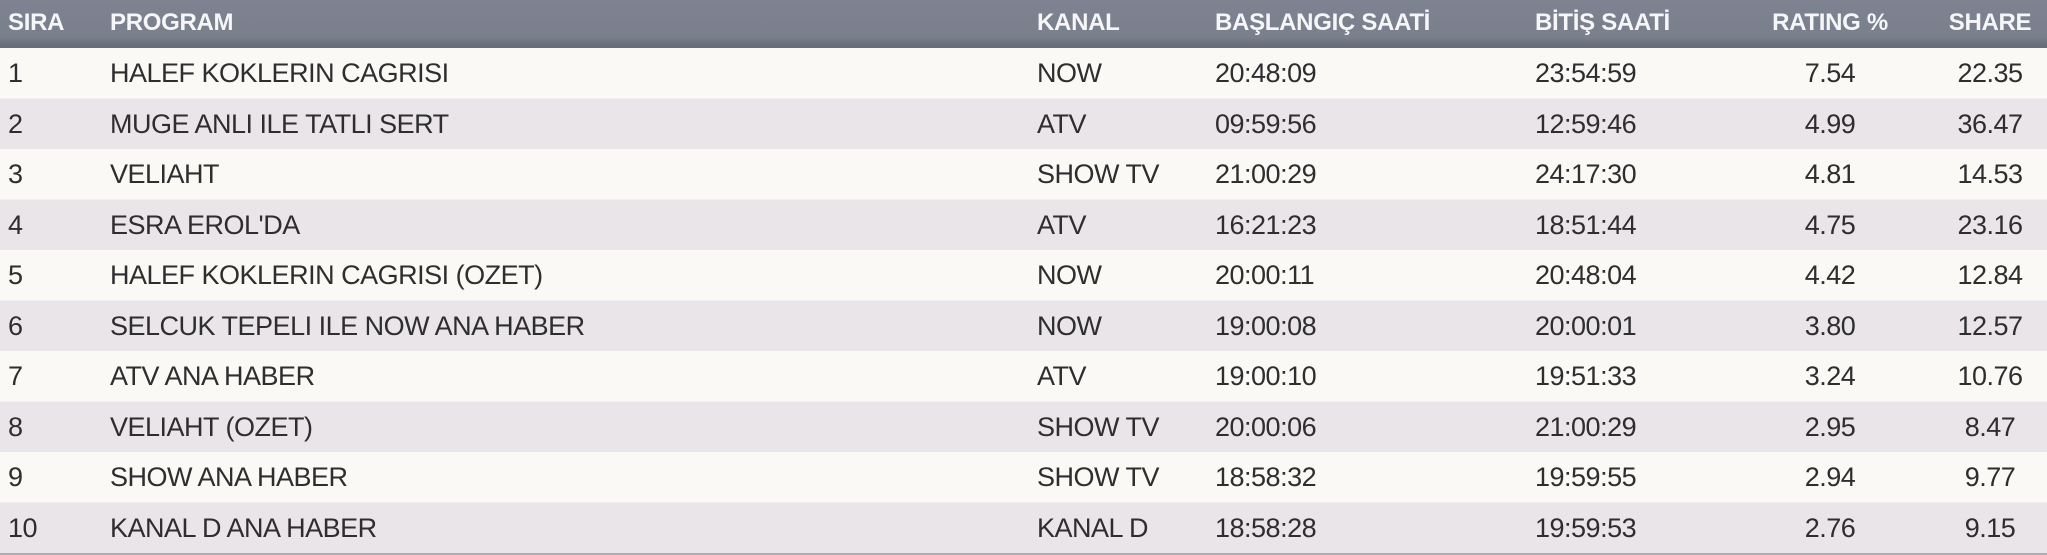 This screenshot has height=555, width=2047. I want to click on cell-program: HALEF KOKLERIN CAGRISI, so click(279, 72).